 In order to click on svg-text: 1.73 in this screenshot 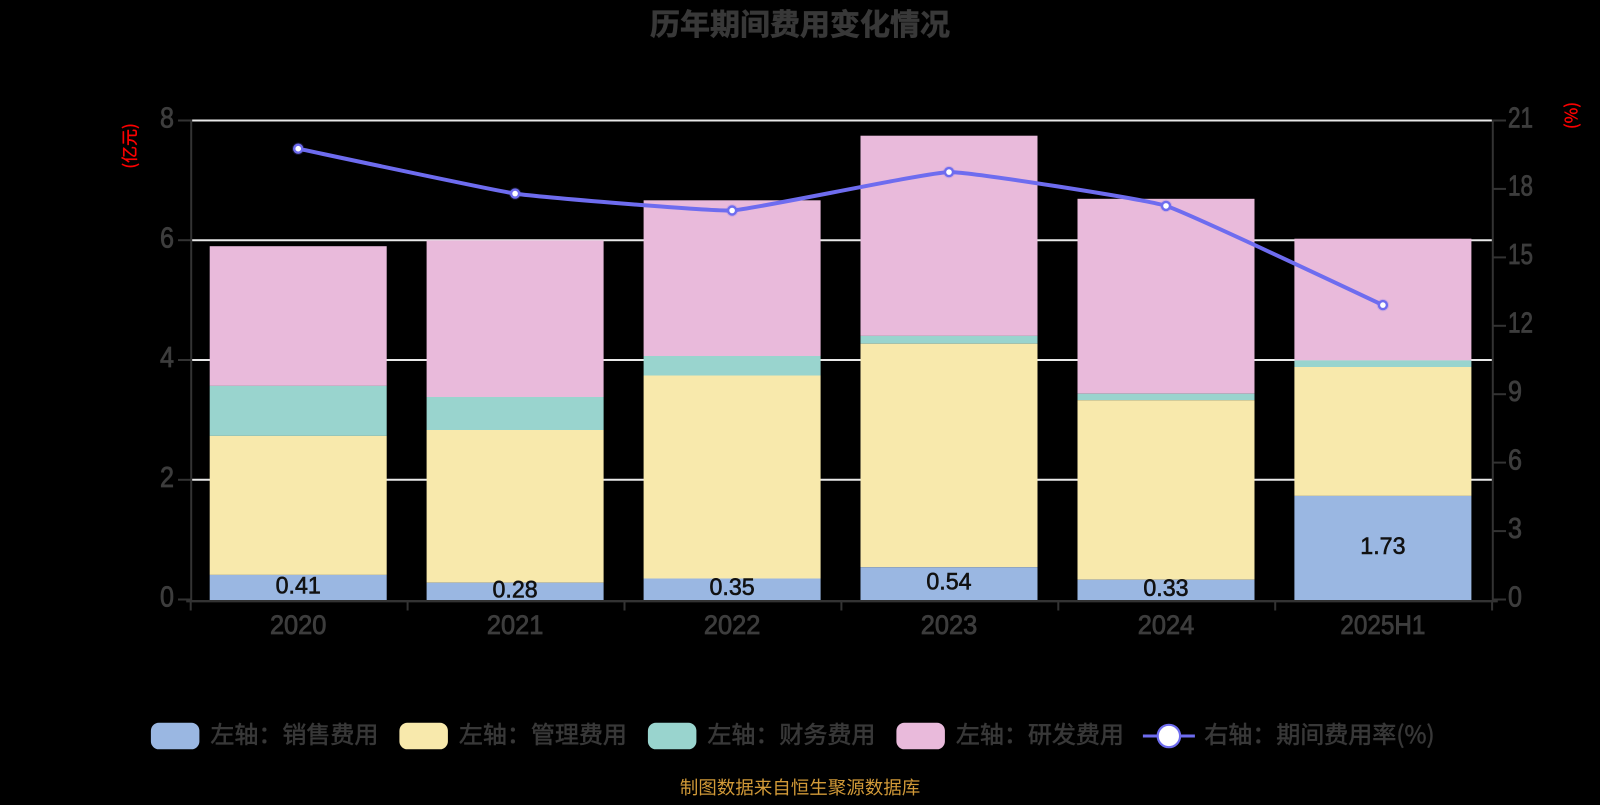, I will do `click(1382, 546)`.